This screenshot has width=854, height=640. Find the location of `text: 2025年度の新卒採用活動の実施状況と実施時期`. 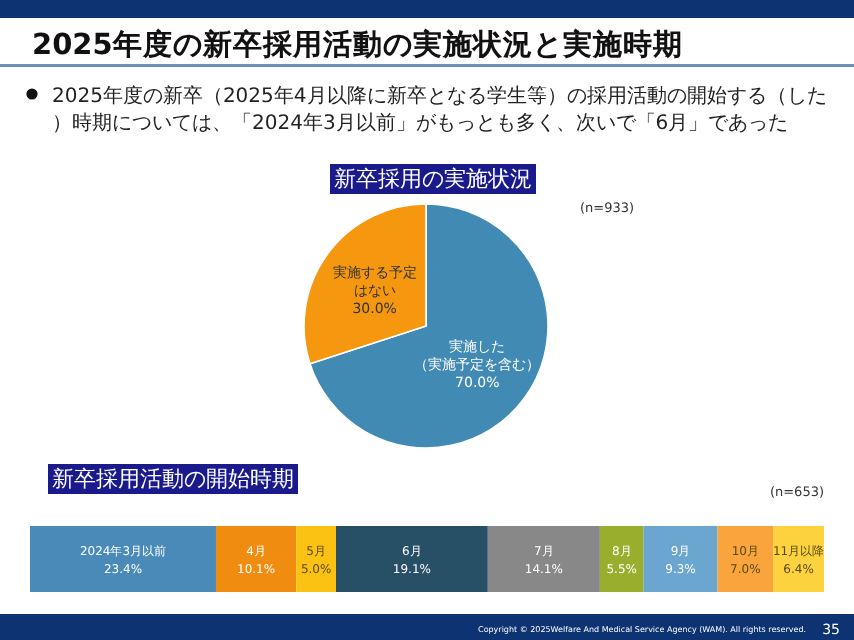

text: 2025年度の新卒採用活動の実施状況と実施時期 is located at coordinates (357, 44).